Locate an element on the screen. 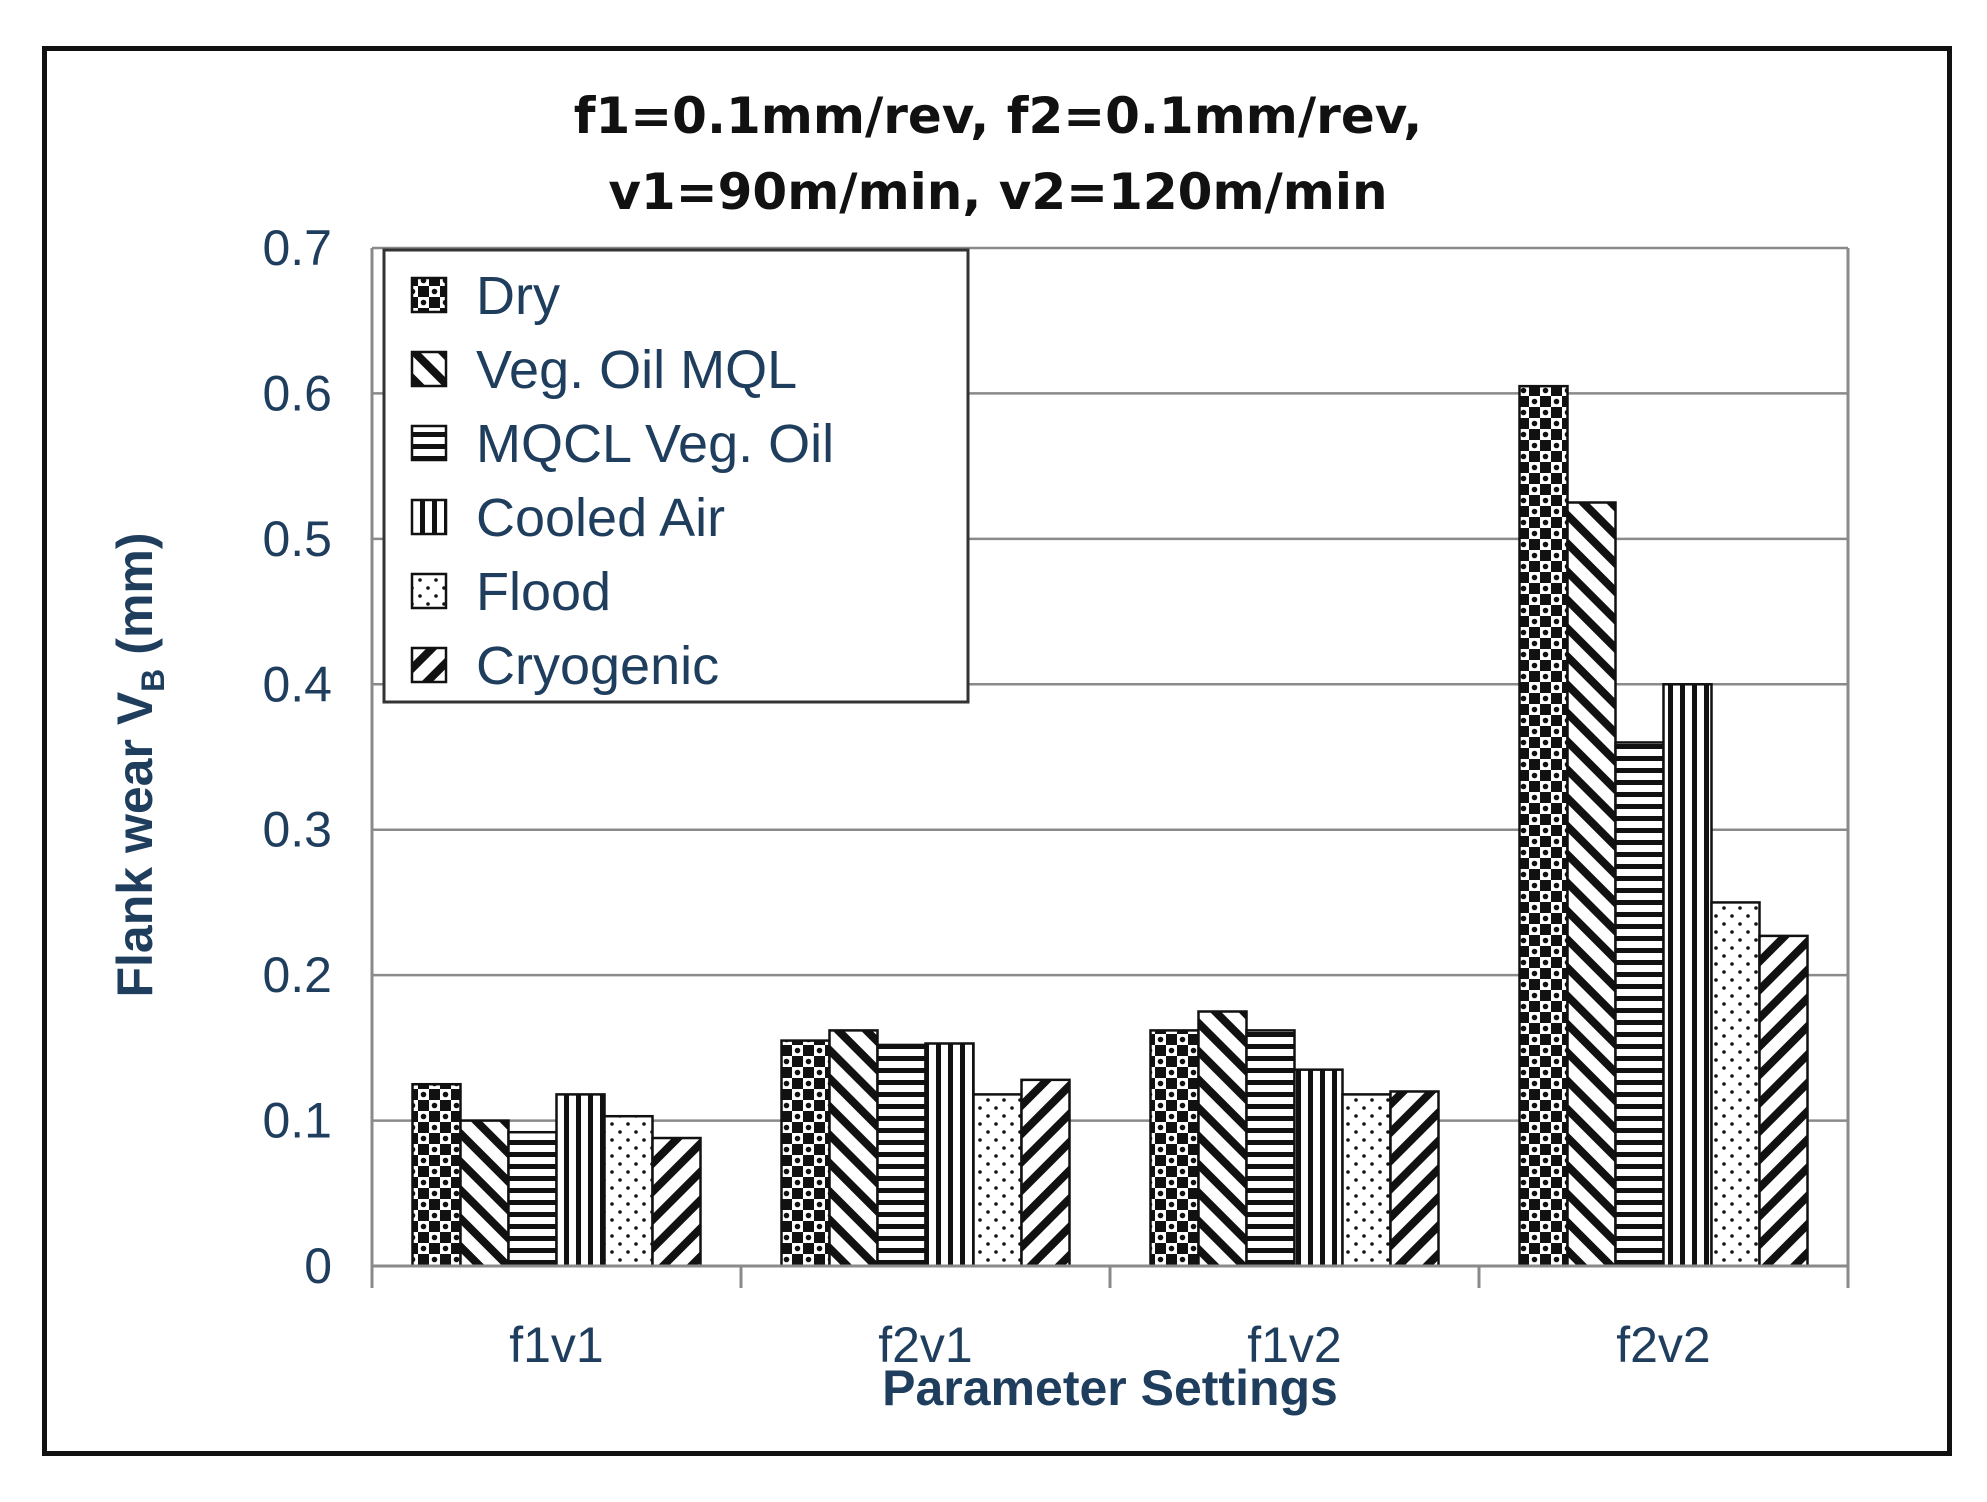  chart-title-line-1: f1=0.1mm/rev, f2=0.1mm/rev, is located at coordinates (998, 116).